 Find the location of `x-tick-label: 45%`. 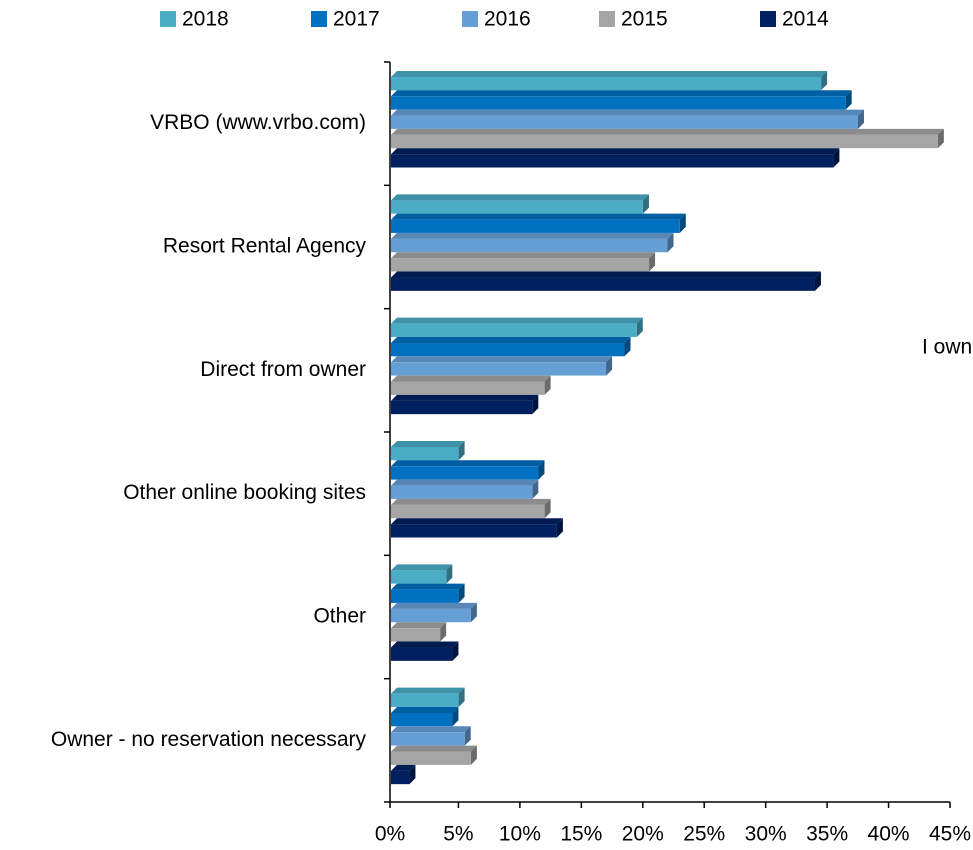

x-tick-label: 45% is located at coordinates (950, 834).